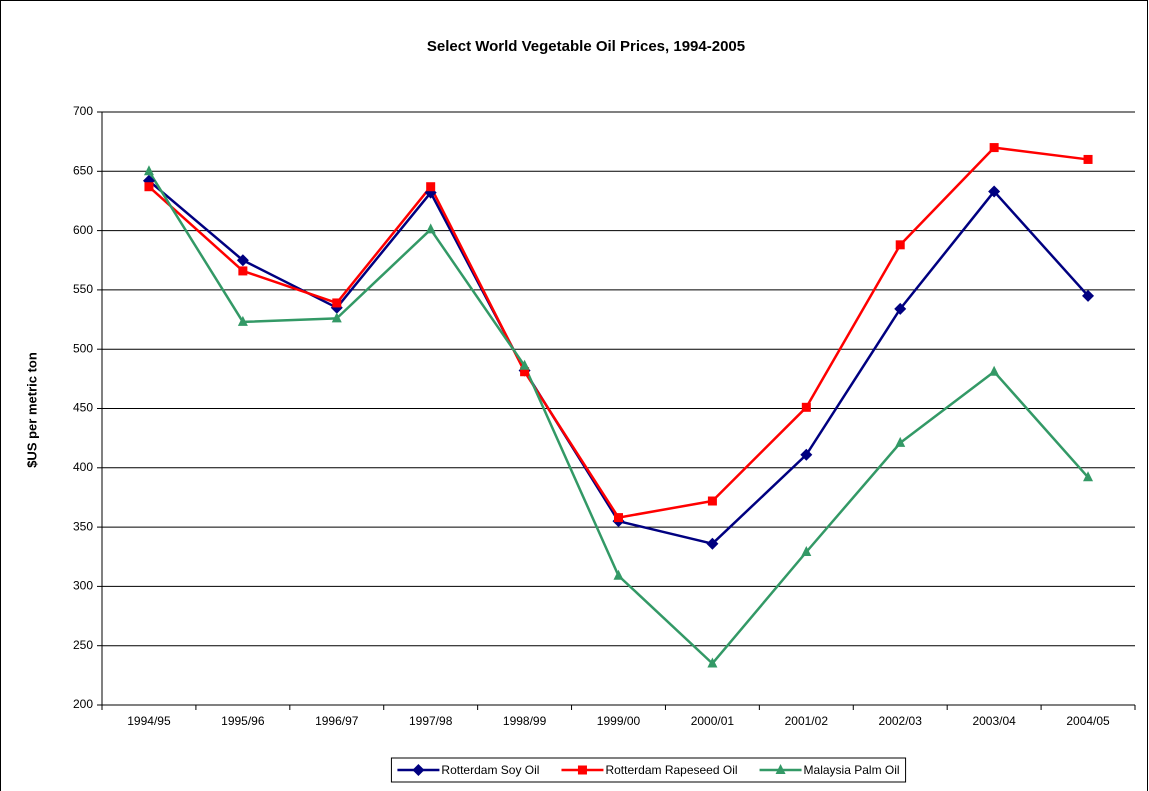 The height and width of the screenshot is (791, 1149). Describe the element at coordinates (83, 289) in the screenshot. I see `y-tick-label: 550` at that location.